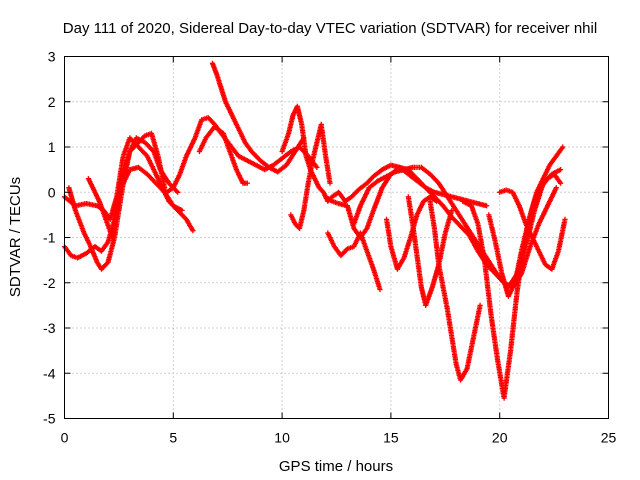 This screenshot has width=640, height=480. I want to click on y-tick-label: 3, so click(52, 57).